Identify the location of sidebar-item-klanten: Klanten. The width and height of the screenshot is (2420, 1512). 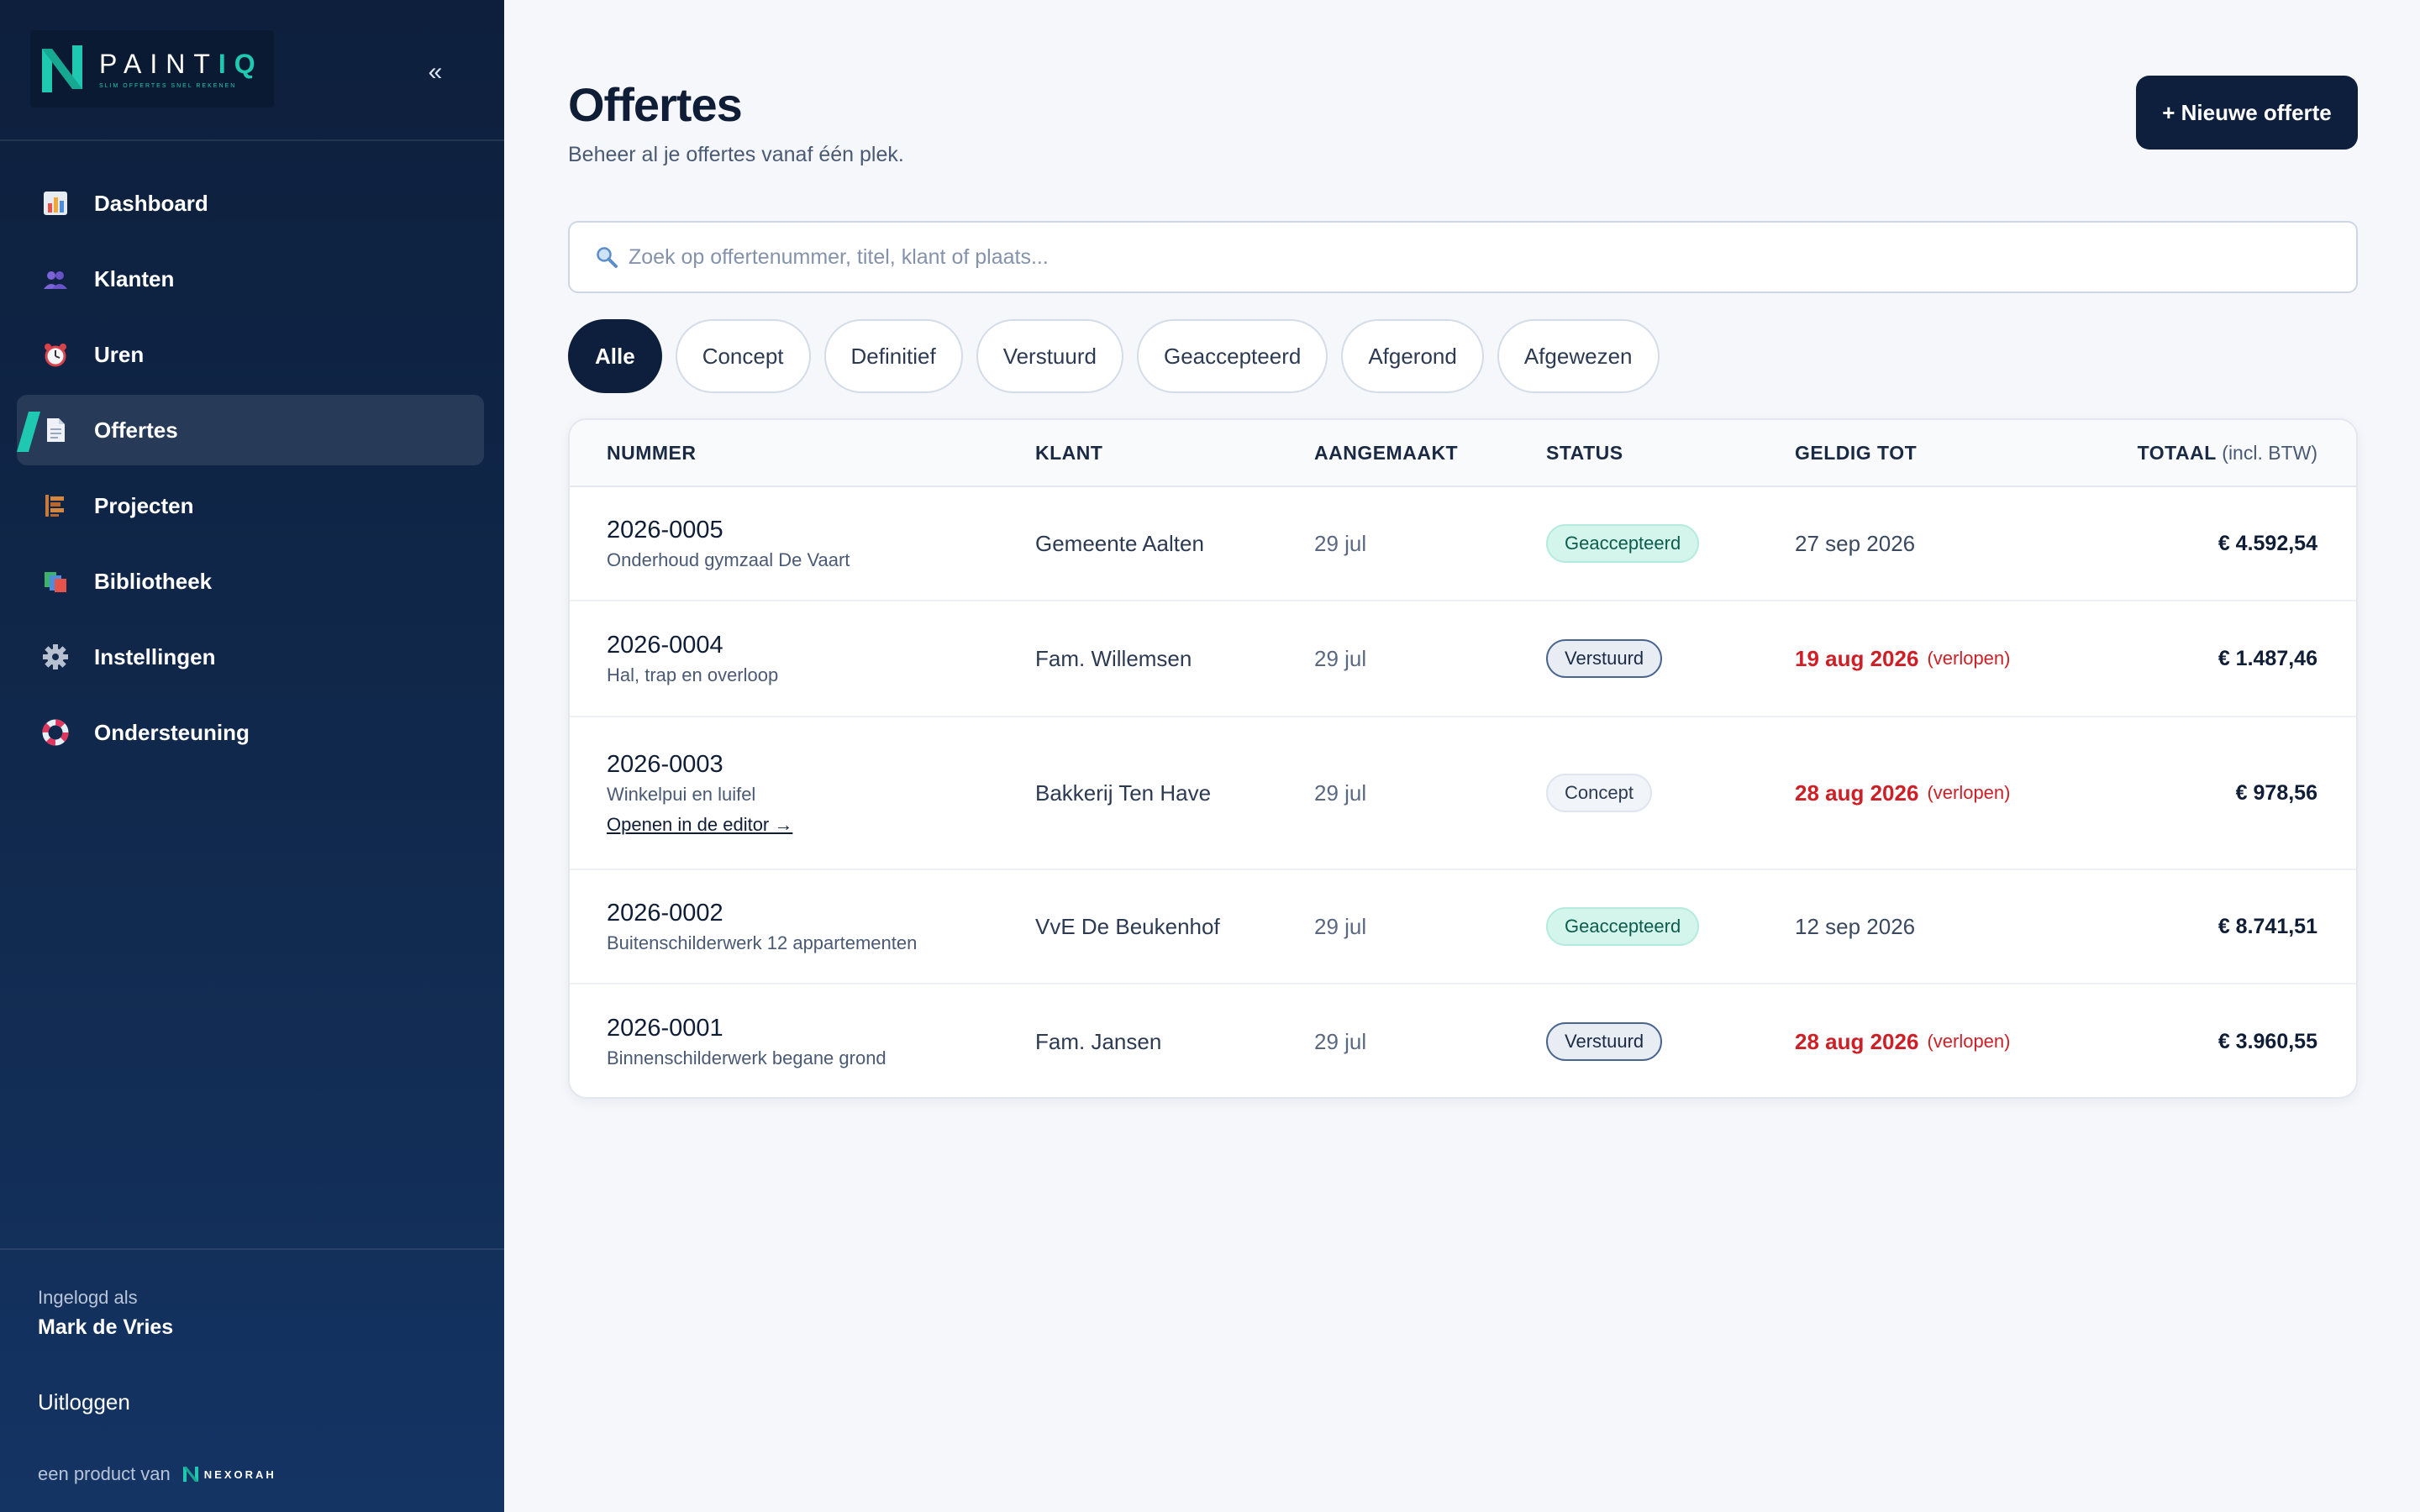
(250, 279).